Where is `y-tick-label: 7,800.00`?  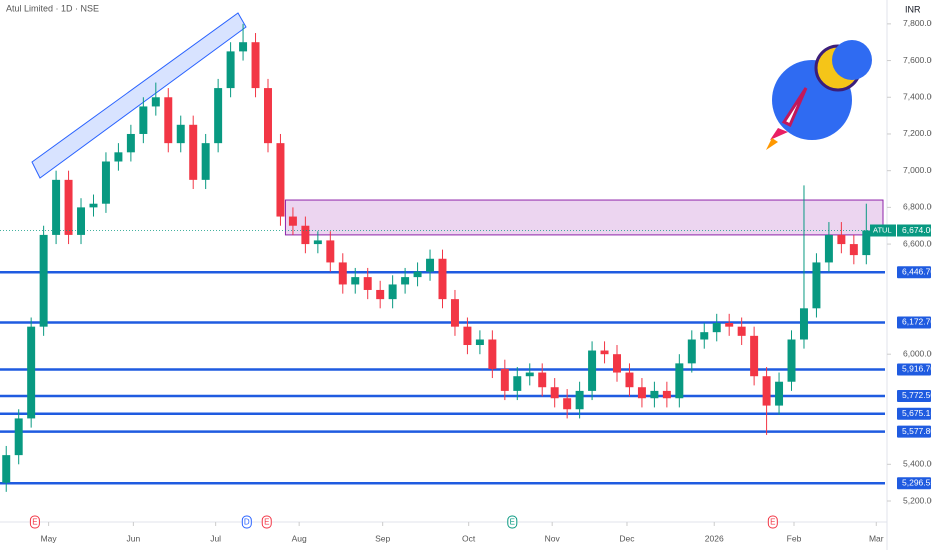 y-tick-label: 7,800.00 is located at coordinates (917, 23).